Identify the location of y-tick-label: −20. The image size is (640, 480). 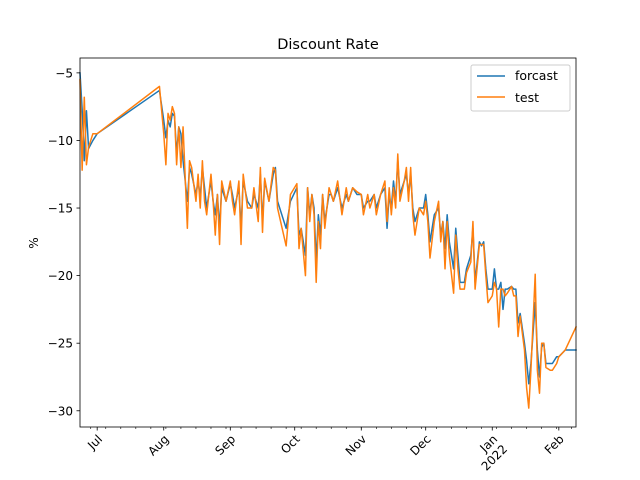
(60, 276).